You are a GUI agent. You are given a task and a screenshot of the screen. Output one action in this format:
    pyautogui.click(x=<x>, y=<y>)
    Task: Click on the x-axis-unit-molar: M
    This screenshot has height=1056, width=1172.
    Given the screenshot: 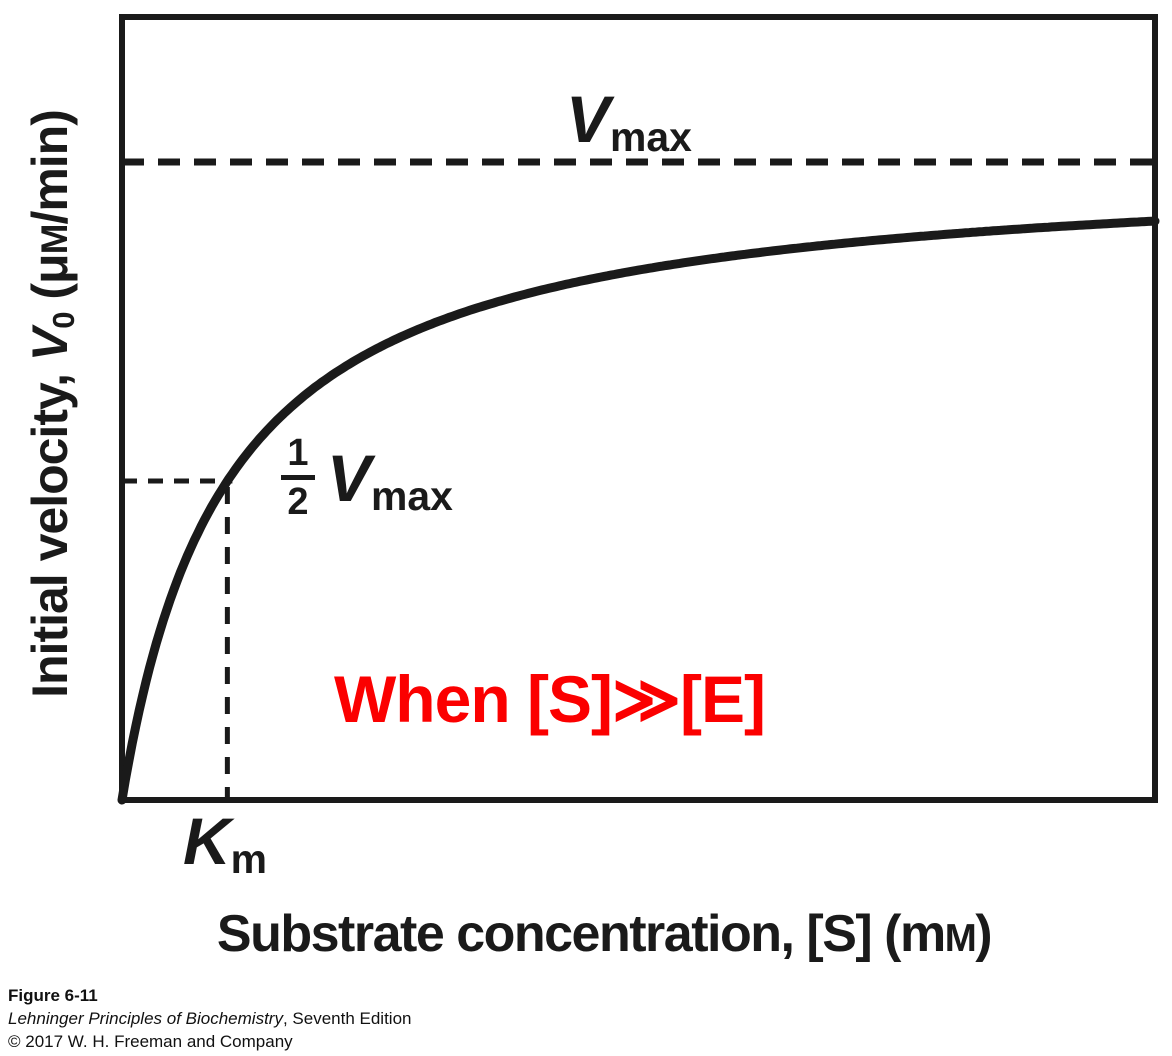 What is the action you would take?
    pyautogui.click(x=960, y=938)
    